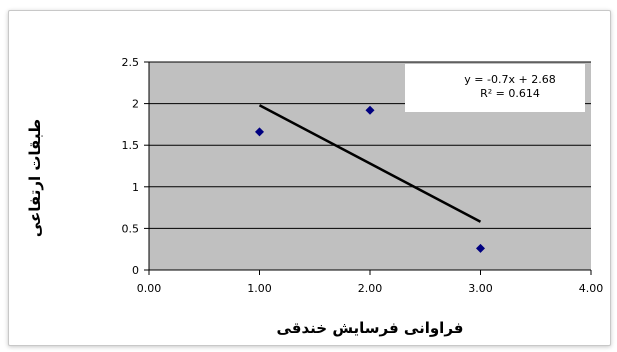 The height and width of the screenshot is (352, 617). Describe the element at coordinates (509, 79) in the screenshot. I see `trendline-equation: y = -0.7x + 2.68` at that location.